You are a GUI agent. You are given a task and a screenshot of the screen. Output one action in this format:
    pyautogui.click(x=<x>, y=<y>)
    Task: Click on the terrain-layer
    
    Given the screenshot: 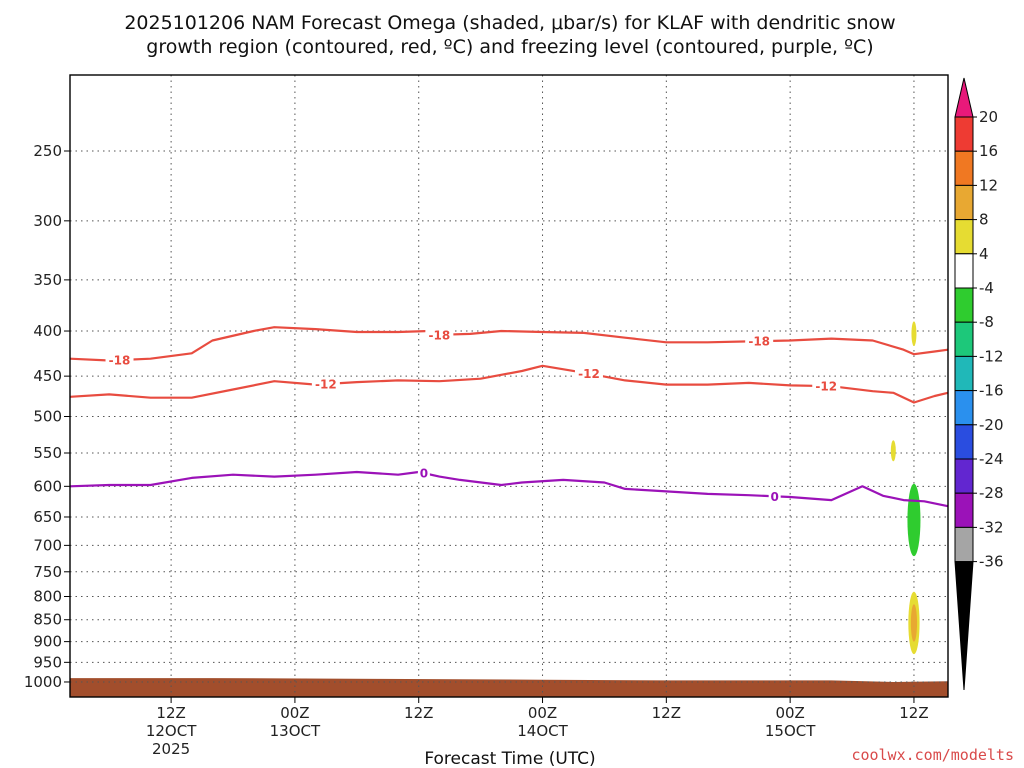 What is the action you would take?
    pyautogui.click(x=509, y=687)
    